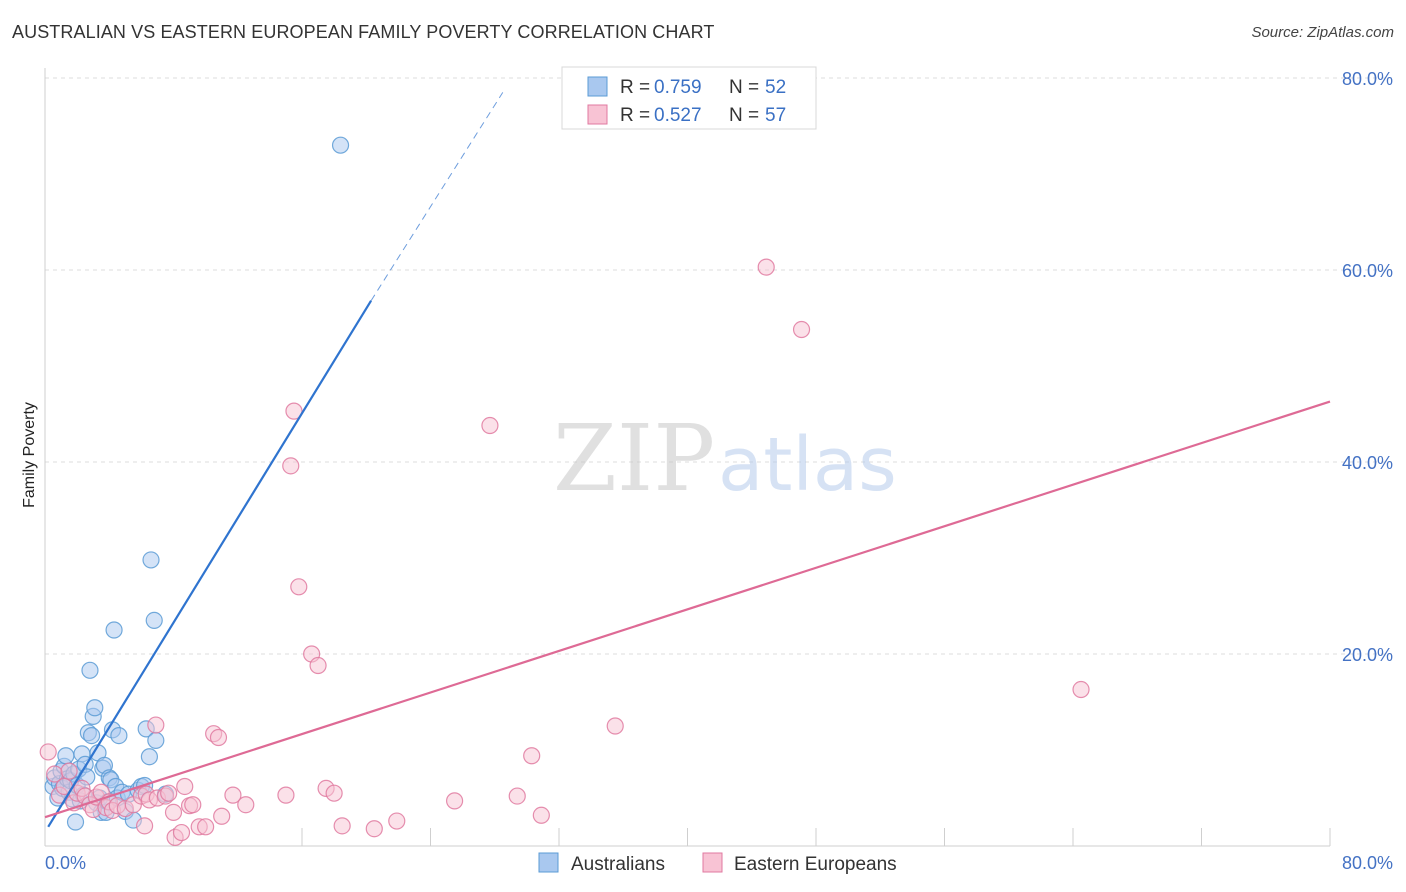 This screenshot has width=1406, height=892. I want to click on y-tick-label: 60.0%, so click(1367, 271).